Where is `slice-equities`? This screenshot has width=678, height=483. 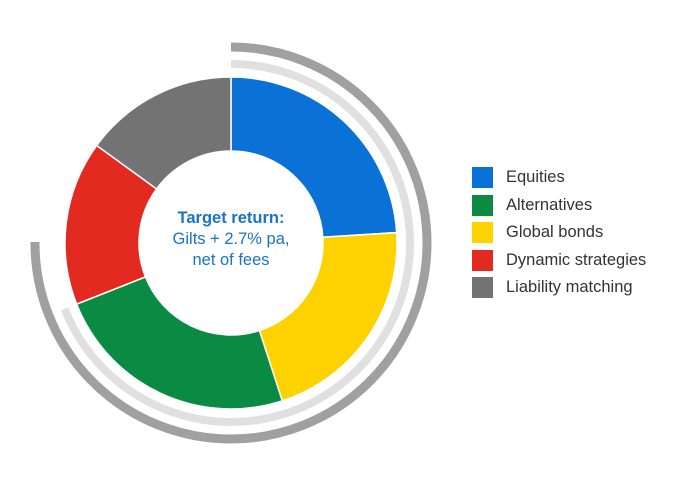 slice-equities is located at coordinates (314, 157).